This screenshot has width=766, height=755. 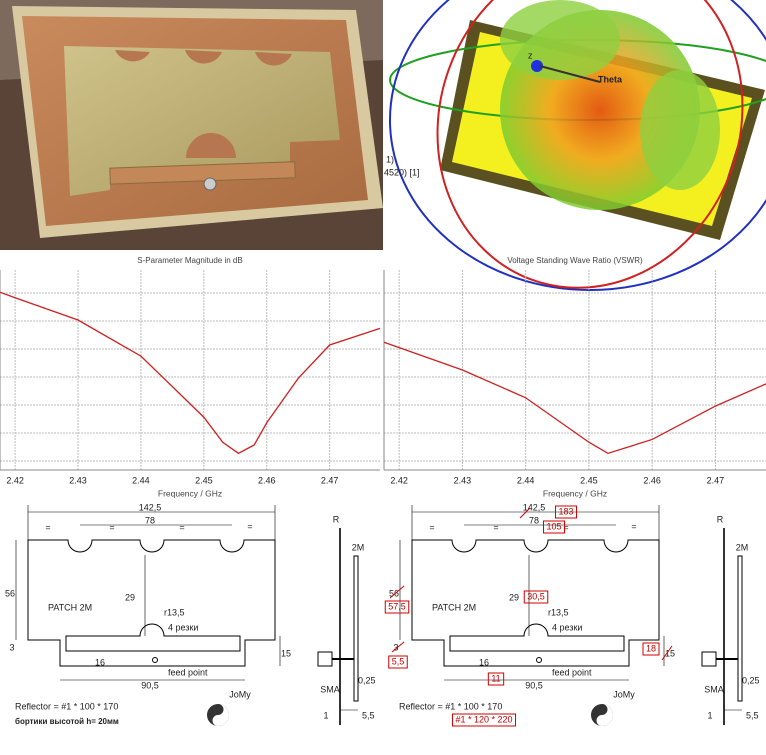 What do you see at coordinates (150, 685) in the screenshot?
I see `drawing-label: 90,5` at bounding box center [150, 685].